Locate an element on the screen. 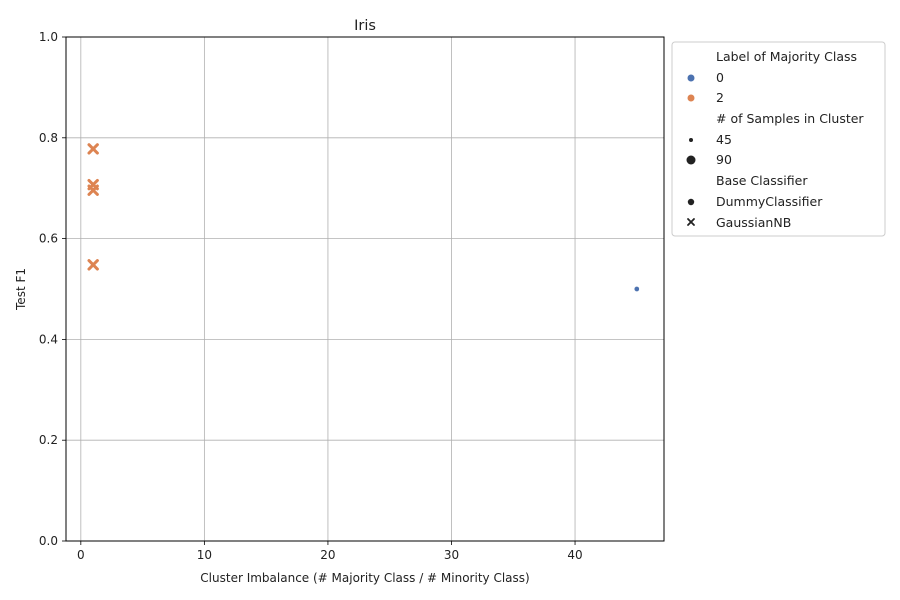  legend-style-dummy: DummyClassifier is located at coordinates (769, 201).